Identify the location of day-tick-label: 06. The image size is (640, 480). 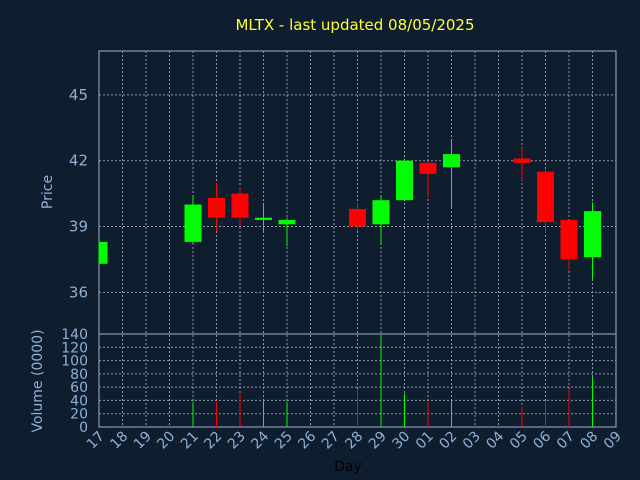
(542, 440).